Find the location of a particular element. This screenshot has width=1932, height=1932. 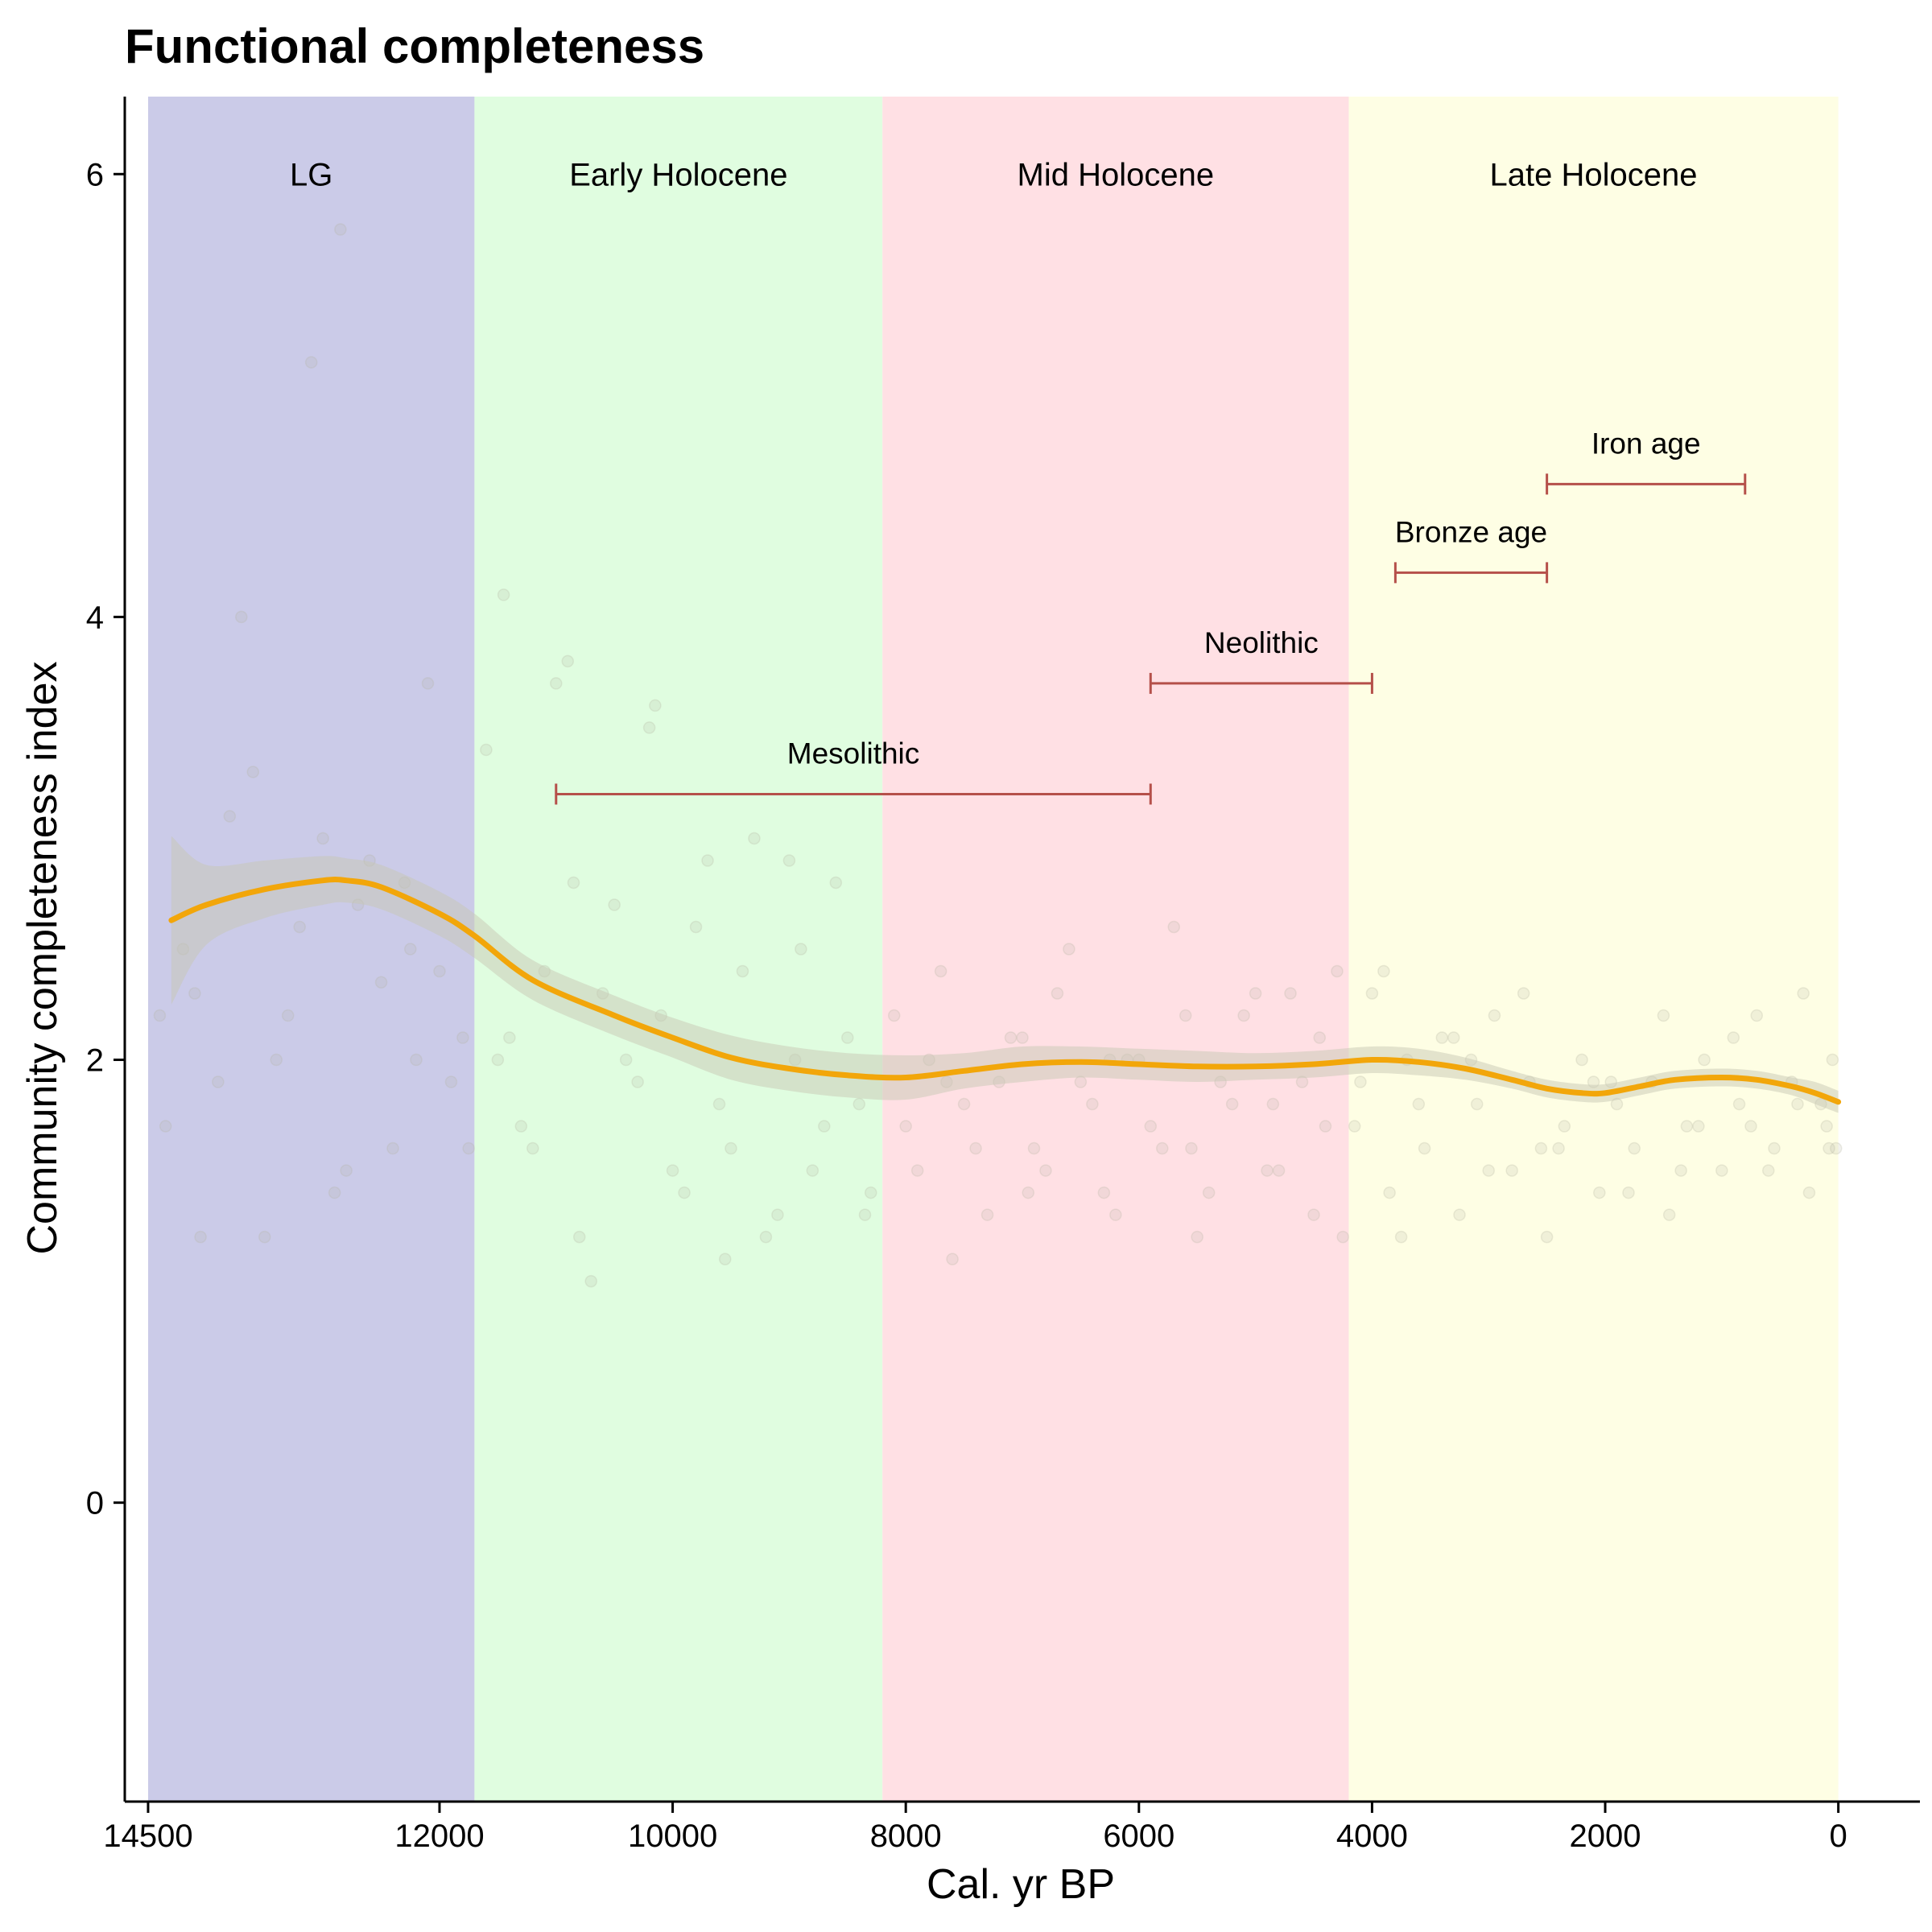

period-band-lg is located at coordinates (311, 949).